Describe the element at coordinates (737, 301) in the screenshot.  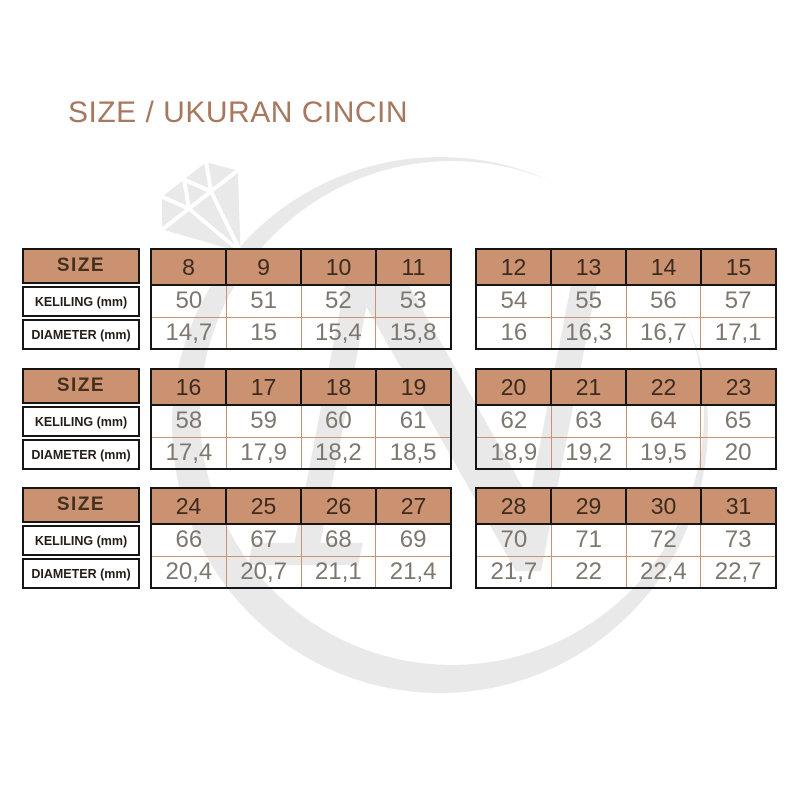
I see `keliling-cell: 57` at that location.